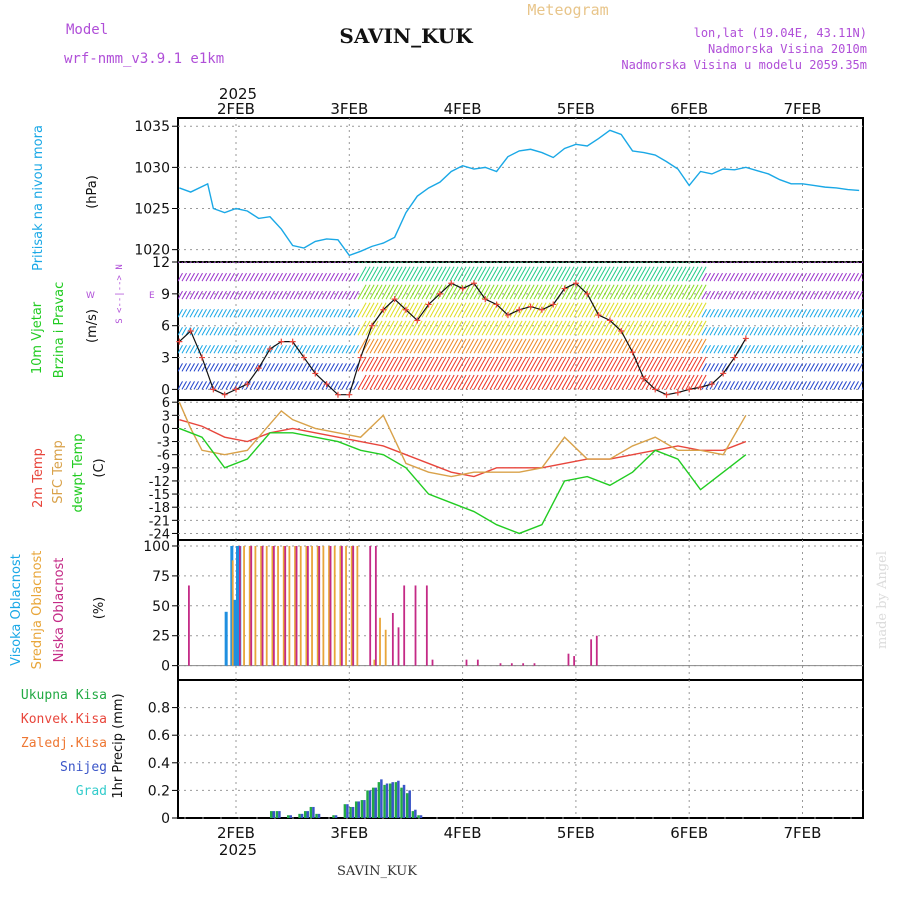 The width and height of the screenshot is (900, 900). Describe the element at coordinates (520, 749) in the screenshot. I see `precip-frame` at that location.